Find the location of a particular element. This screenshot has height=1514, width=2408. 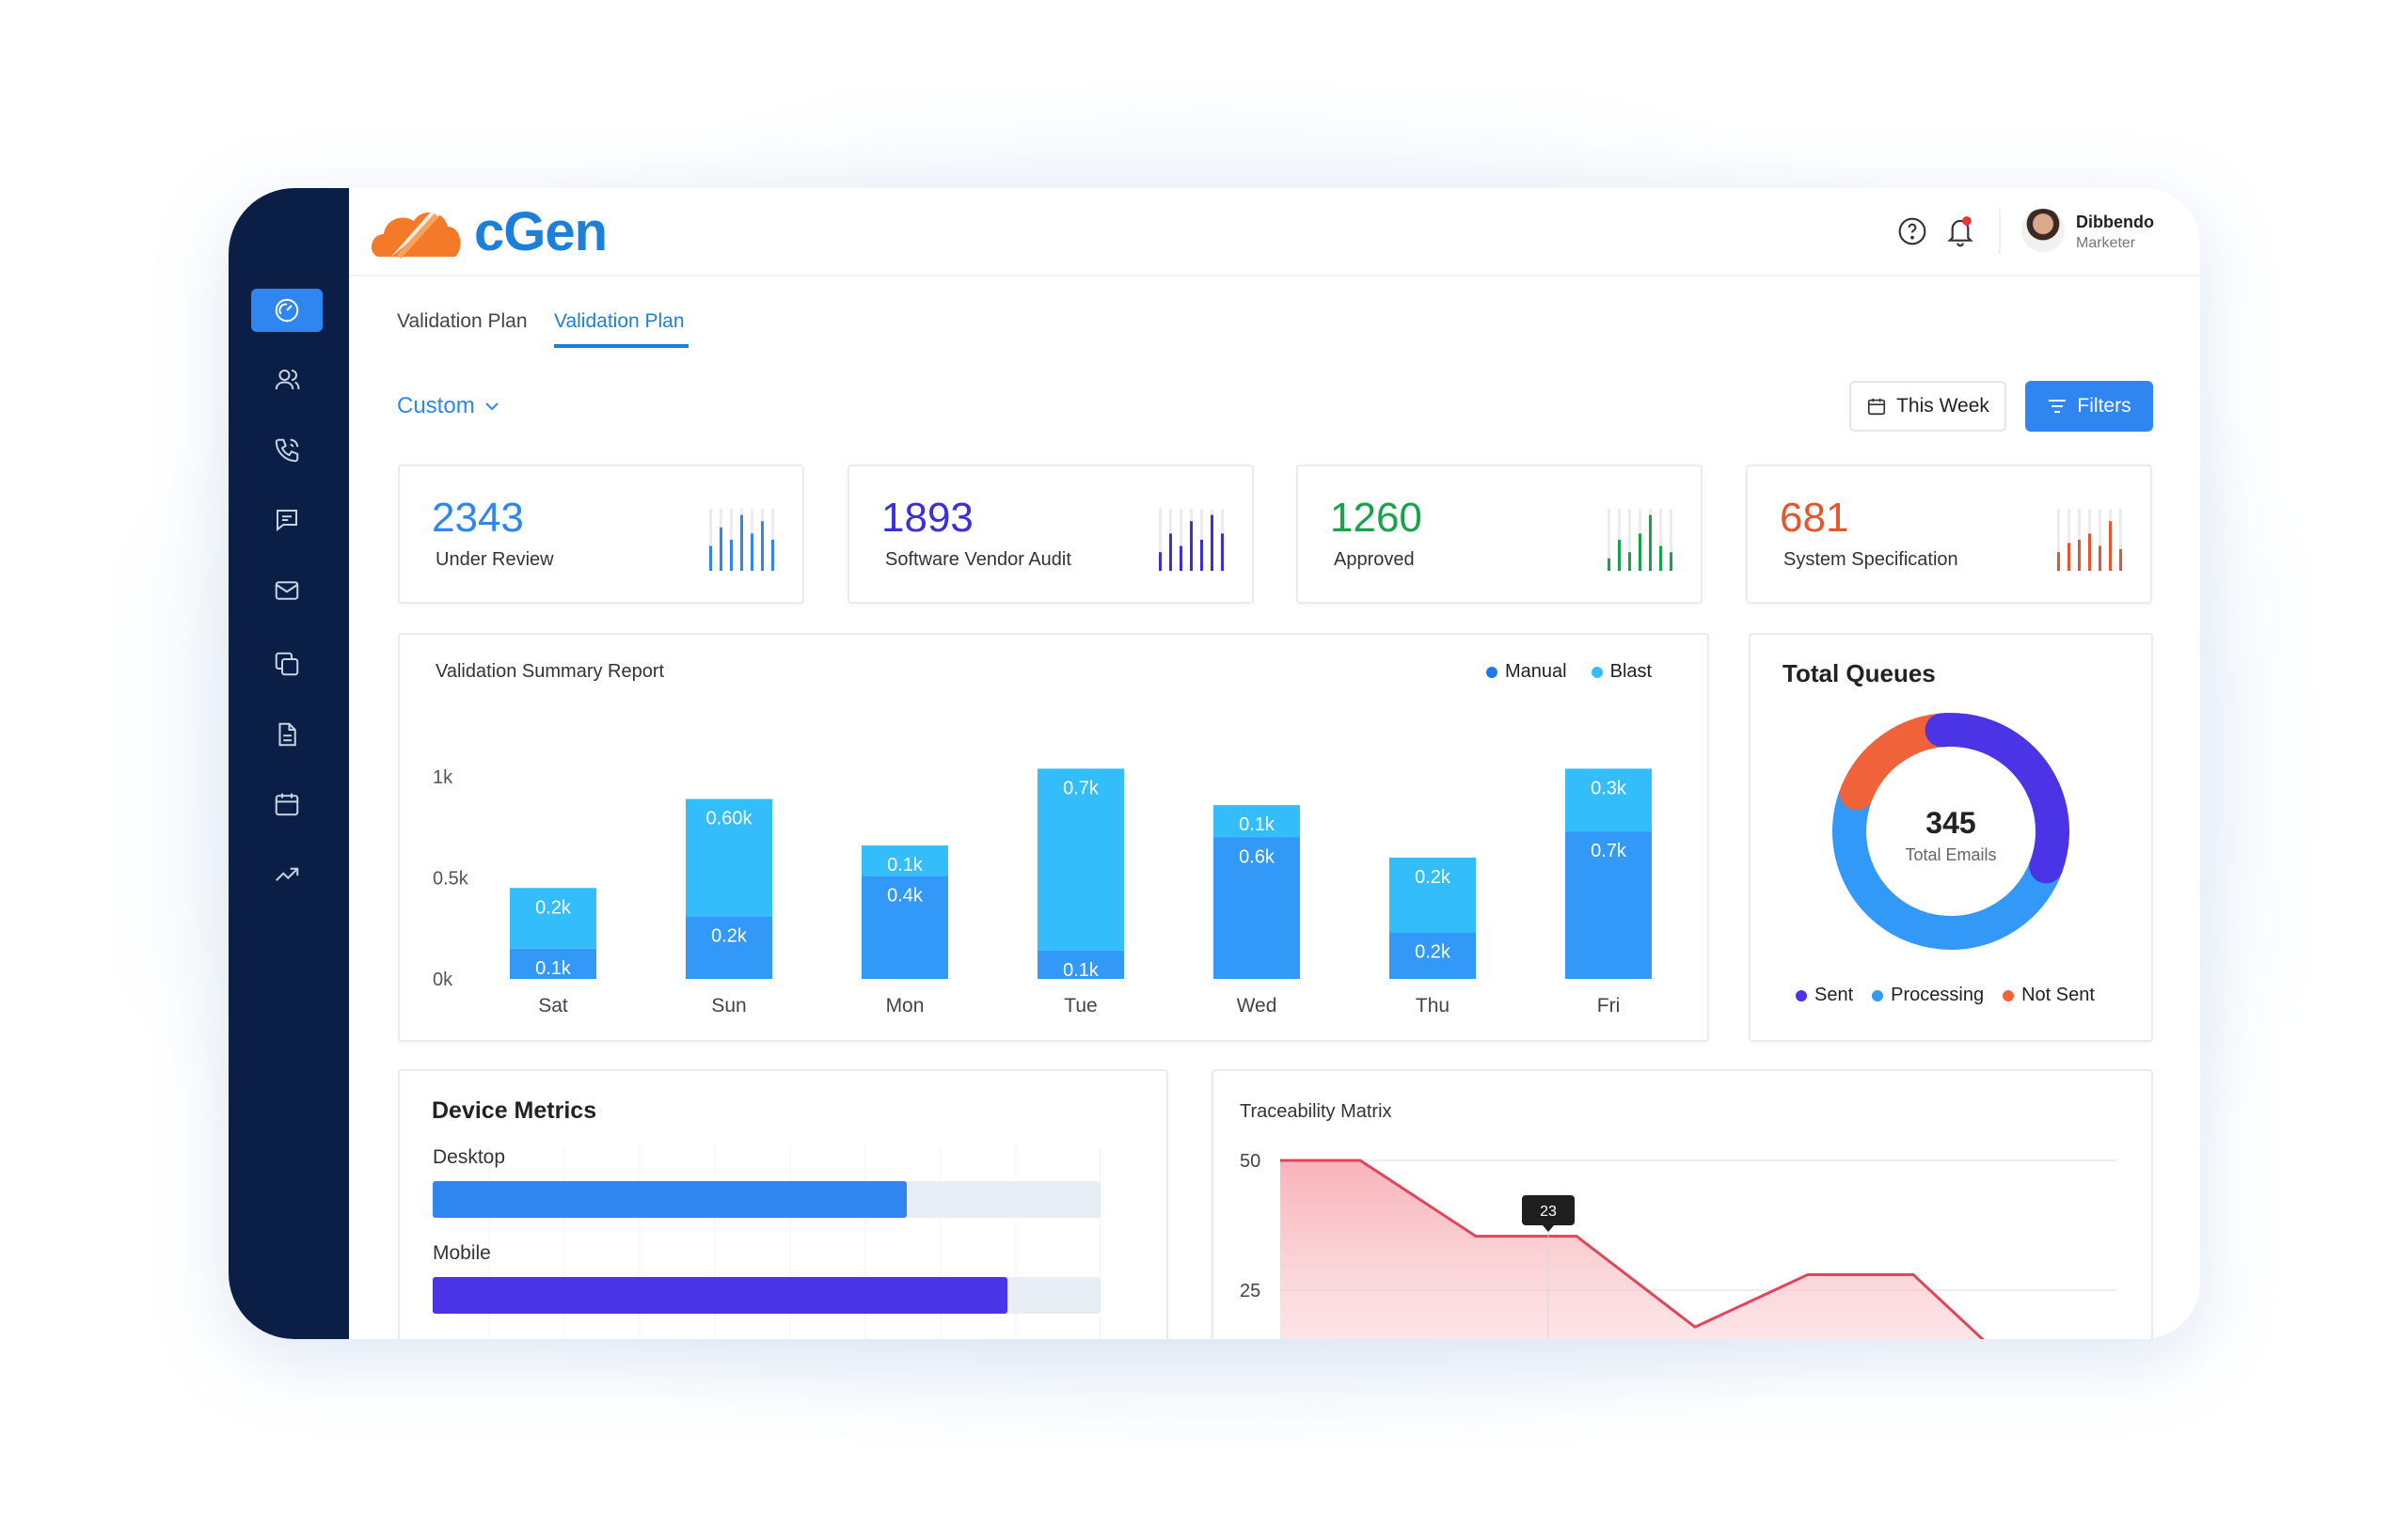

active-tab-indicator is located at coordinates (622, 346).